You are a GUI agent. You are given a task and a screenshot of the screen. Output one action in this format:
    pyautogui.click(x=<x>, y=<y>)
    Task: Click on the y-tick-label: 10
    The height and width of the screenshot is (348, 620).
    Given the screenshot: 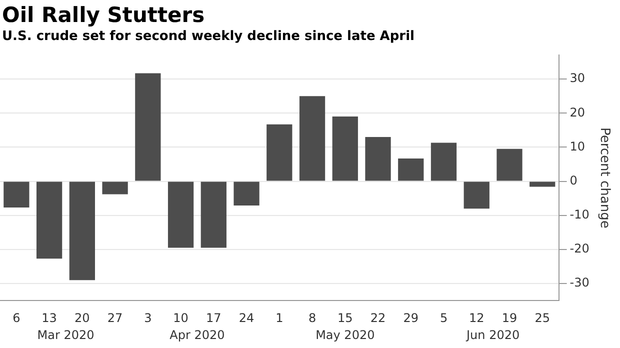 What is the action you would take?
    pyautogui.click(x=578, y=146)
    